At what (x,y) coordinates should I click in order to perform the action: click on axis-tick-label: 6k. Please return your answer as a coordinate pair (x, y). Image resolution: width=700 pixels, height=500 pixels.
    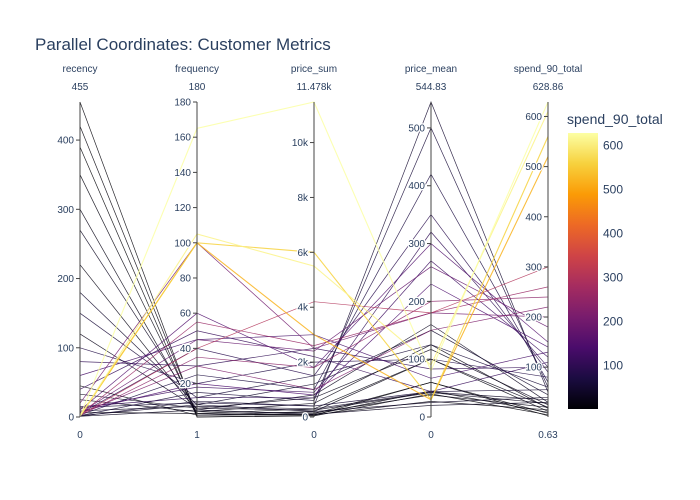
    Looking at the image, I should click on (303, 253).